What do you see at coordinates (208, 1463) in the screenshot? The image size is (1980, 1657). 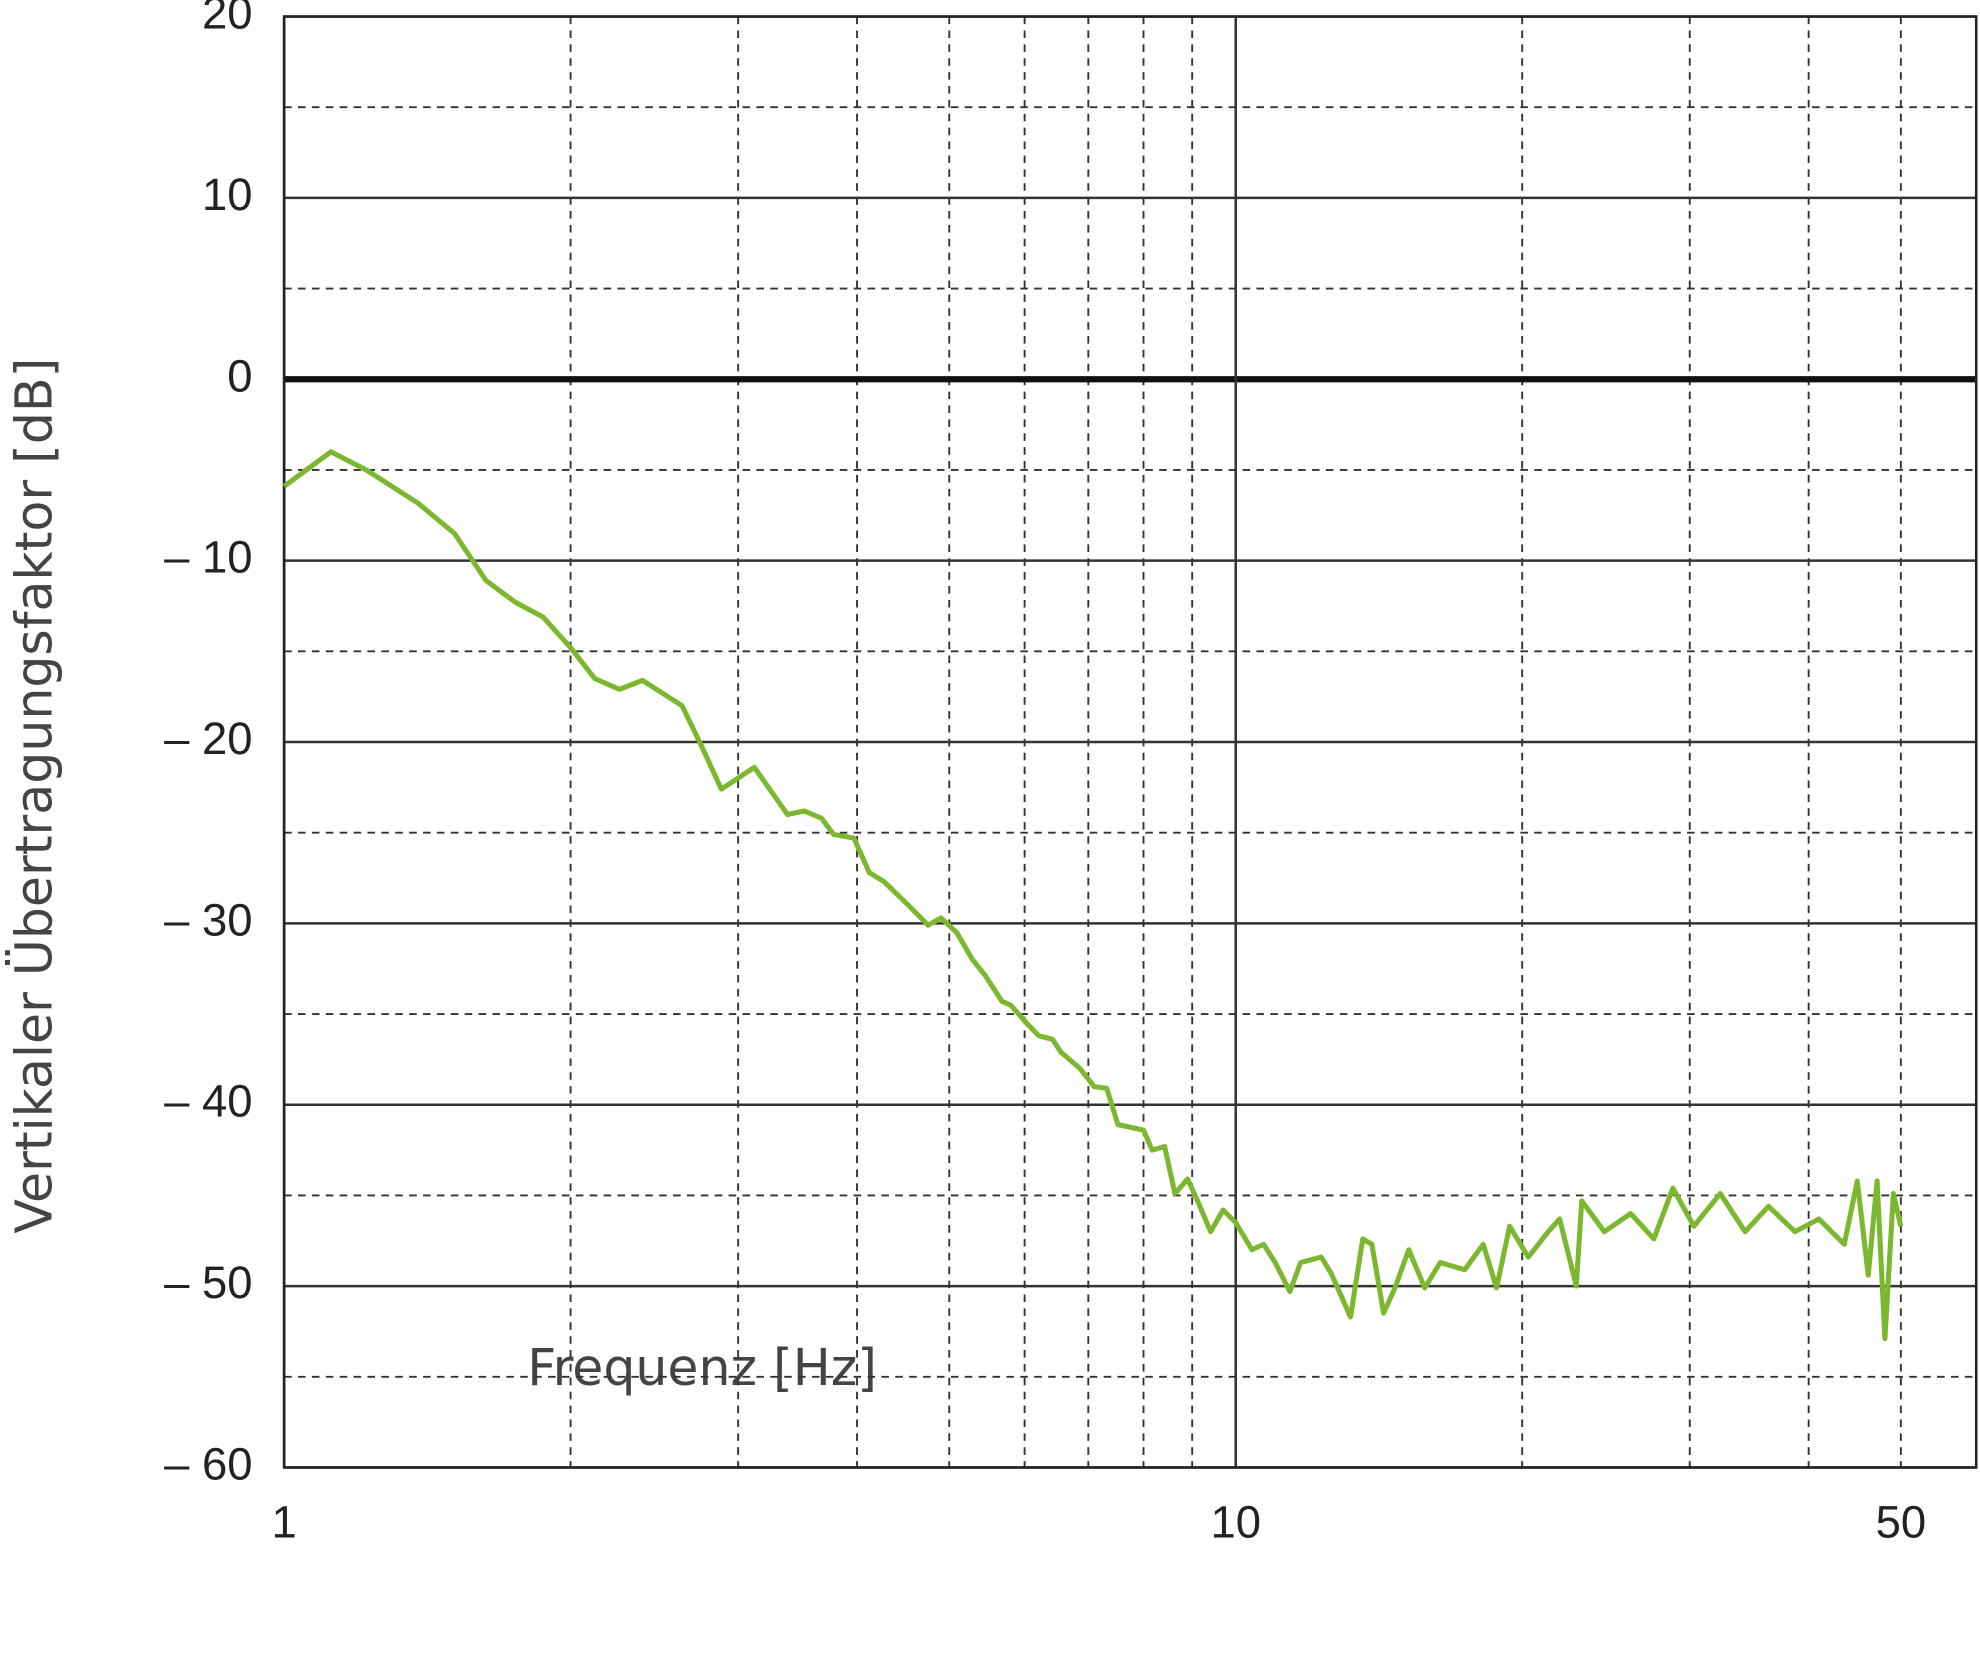 I see `y-tick-label: – 60` at bounding box center [208, 1463].